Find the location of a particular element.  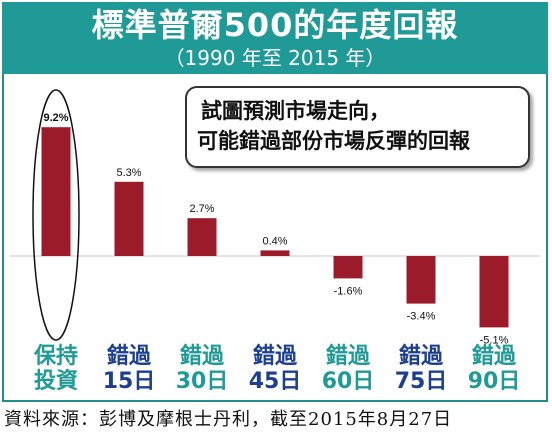

category-label-0: 保持 投資 is located at coordinates (56, 369).